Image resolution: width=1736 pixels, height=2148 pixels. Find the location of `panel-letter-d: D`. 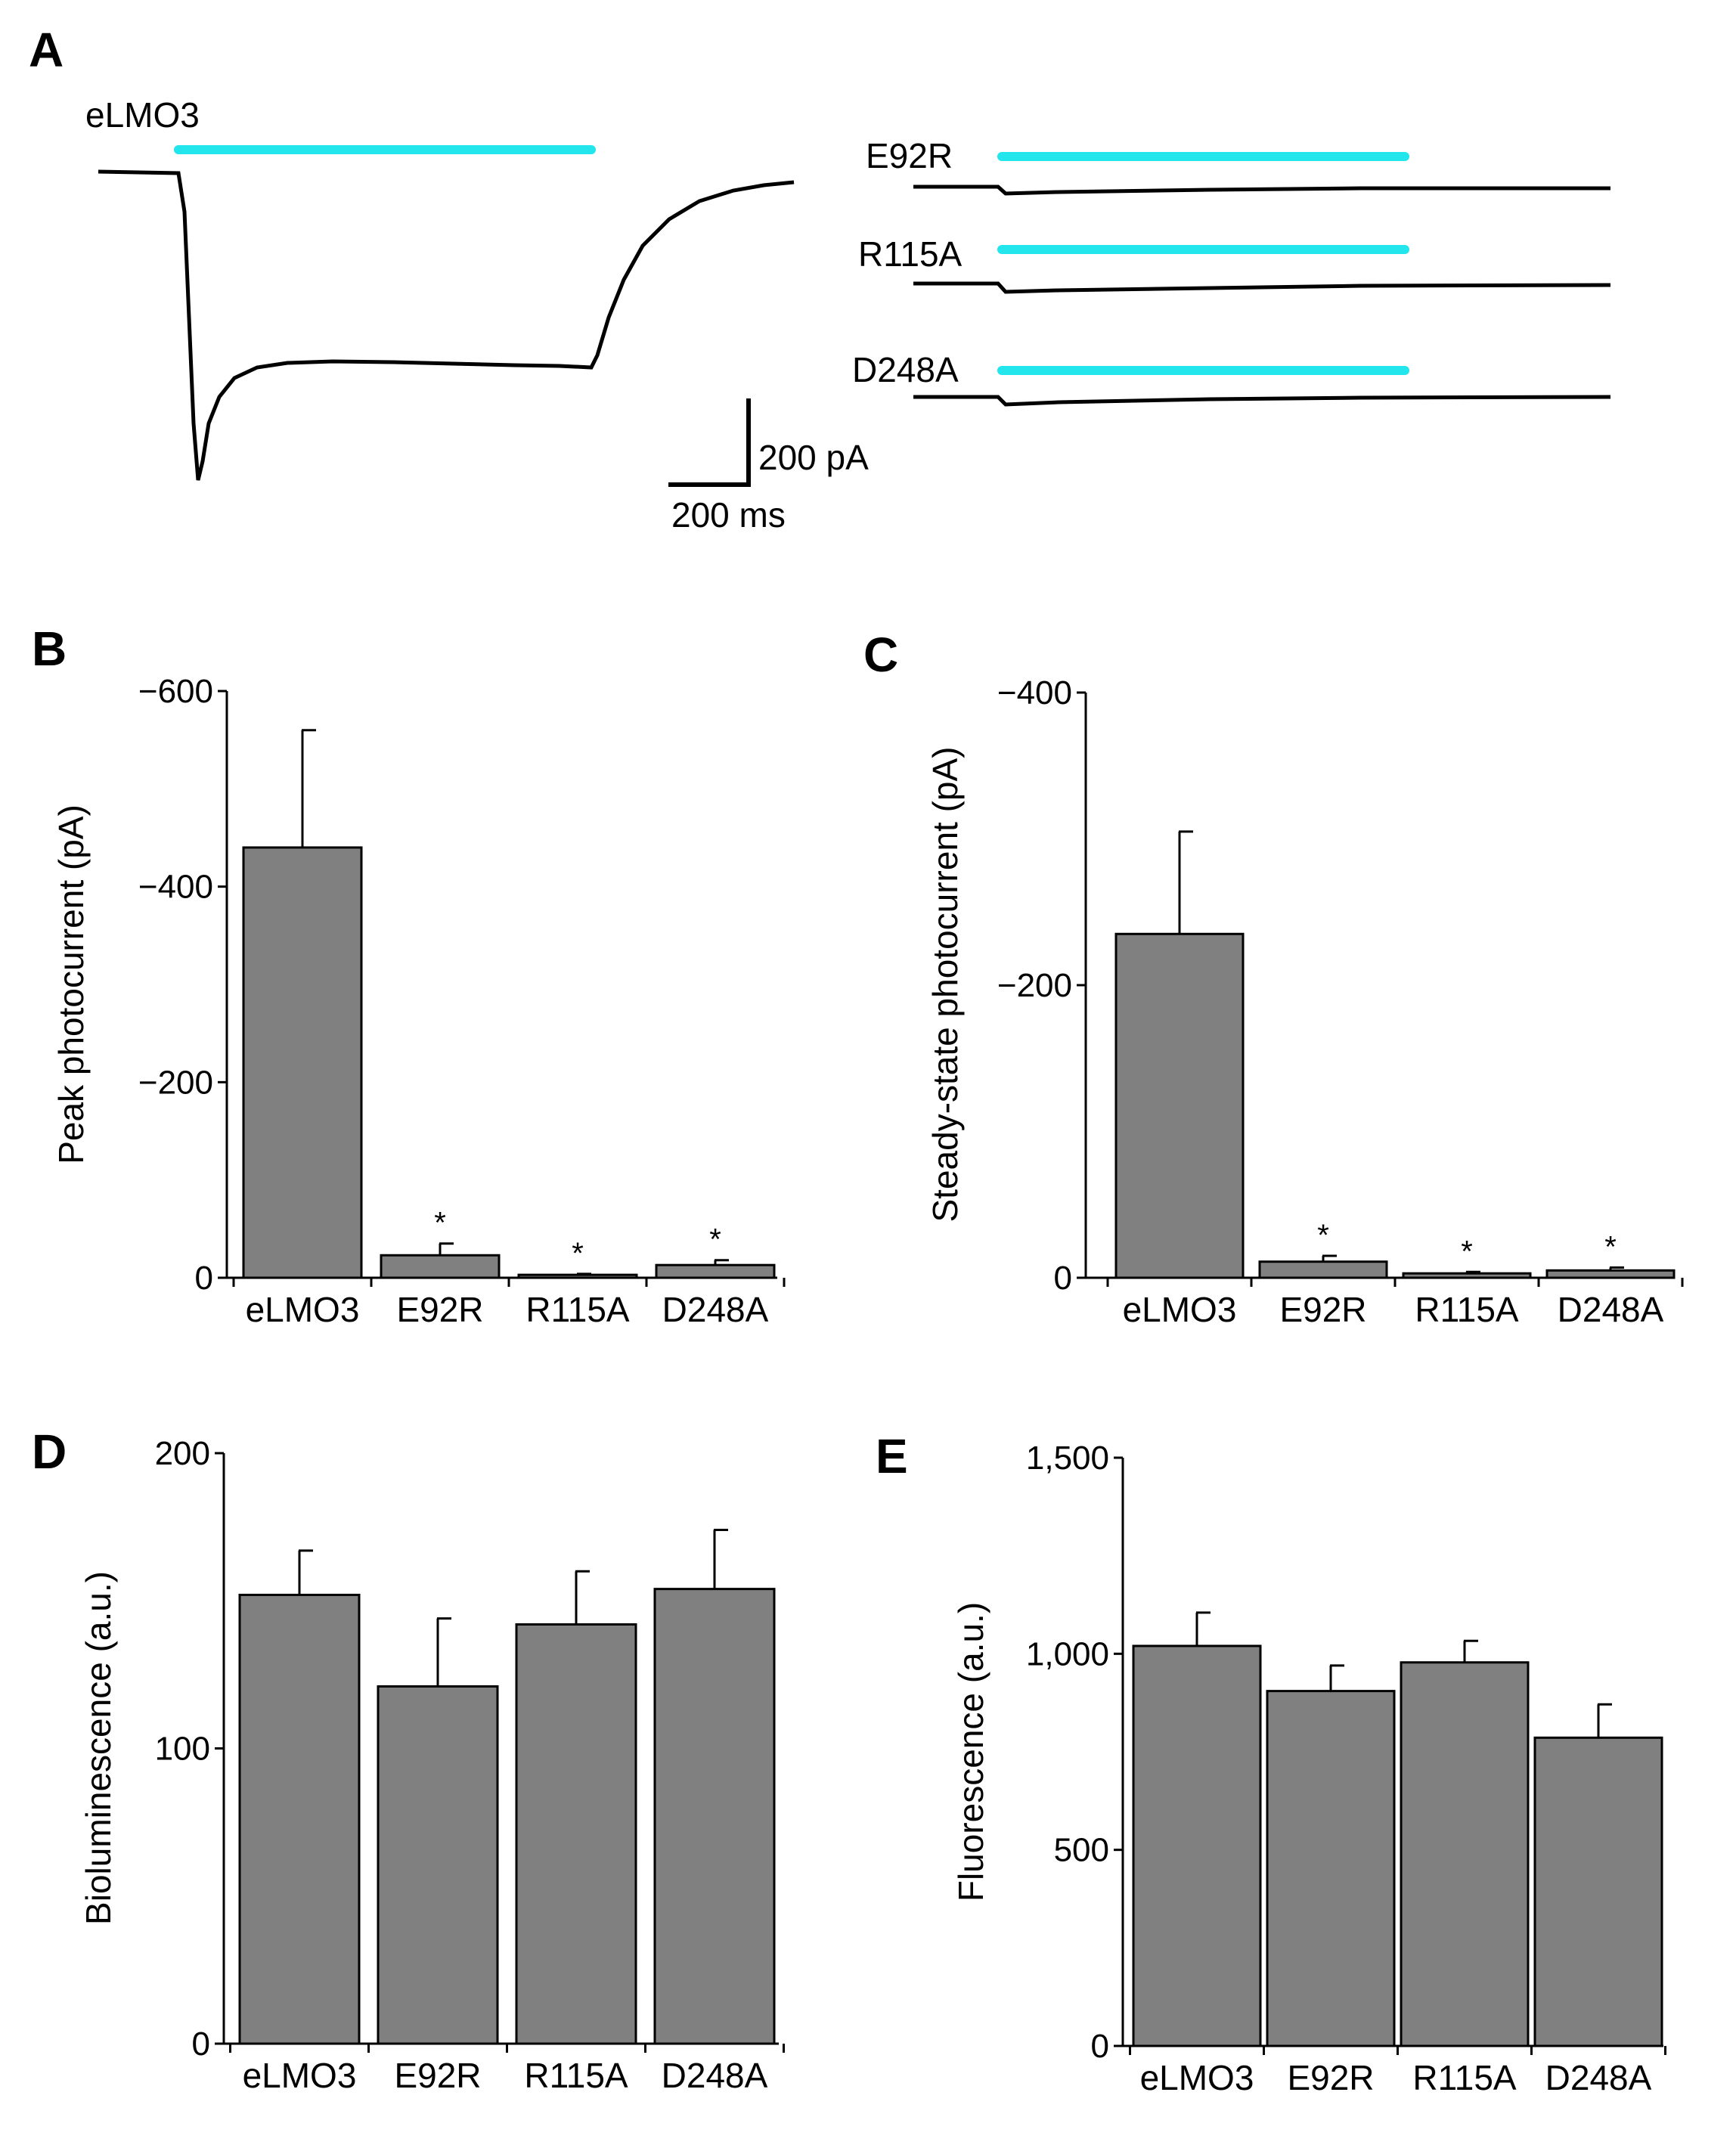

panel-letter-d: D is located at coordinates (49, 1451).